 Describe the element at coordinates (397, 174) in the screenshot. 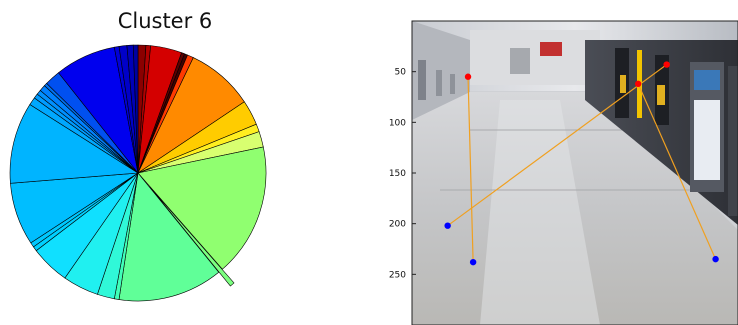

I see `y-tick-label: 150` at that location.